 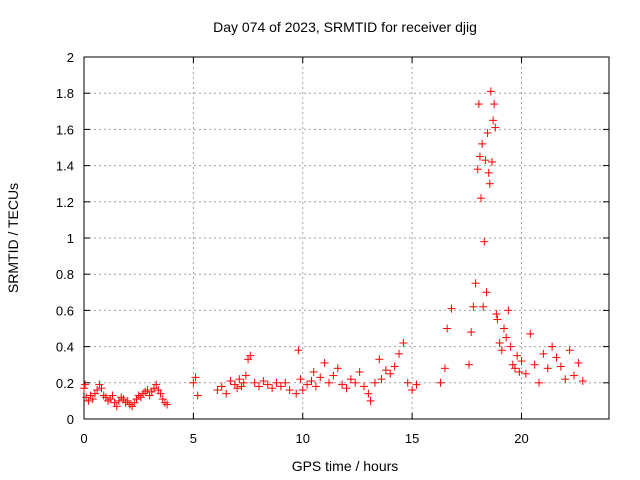 What do you see at coordinates (65, 310) in the screenshot?
I see `y-tick-label: 0.6` at bounding box center [65, 310].